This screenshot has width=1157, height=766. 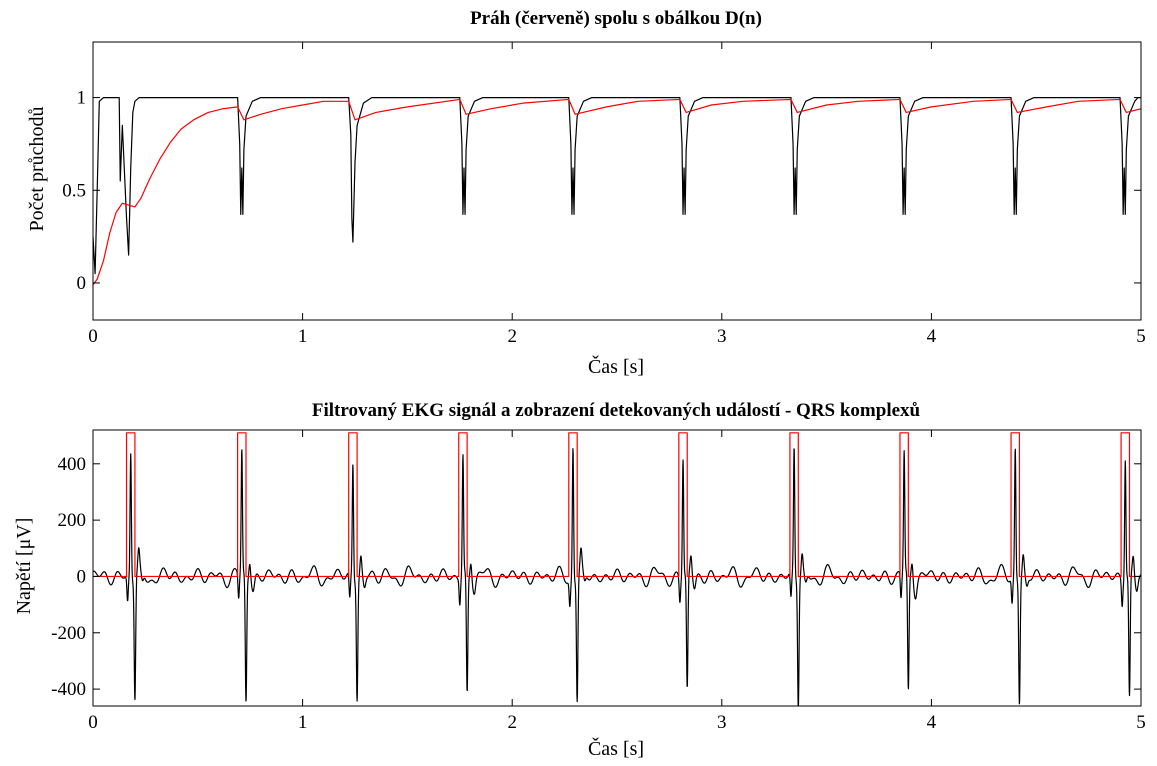 What do you see at coordinates (72, 520) in the screenshot?
I see `y-tick-label: 200` at bounding box center [72, 520].